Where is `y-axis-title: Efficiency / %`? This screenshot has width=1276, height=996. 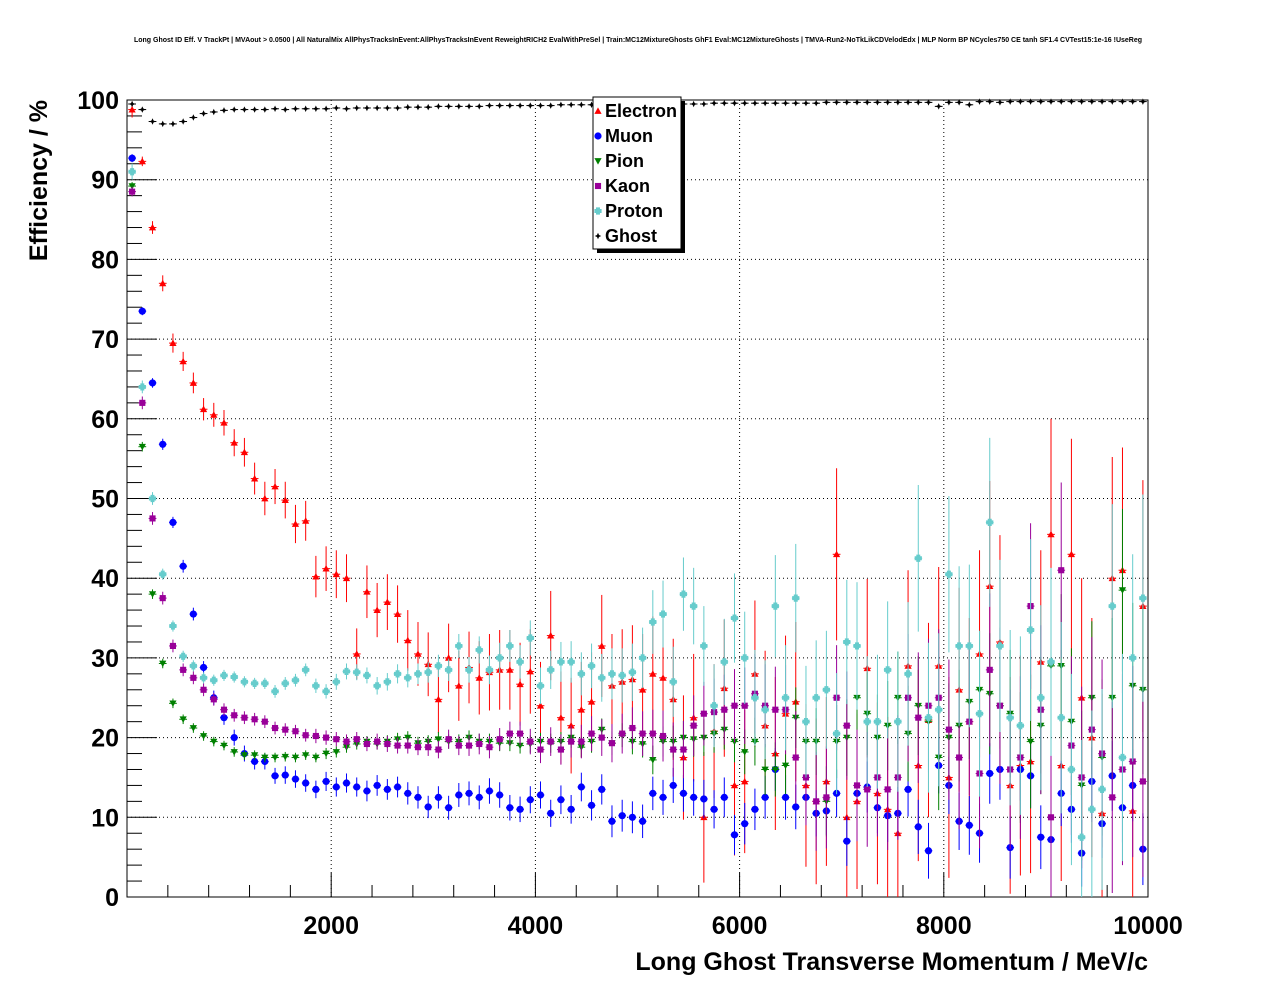
y-axis-title: Efficiency / % is located at coordinates (39, 180).